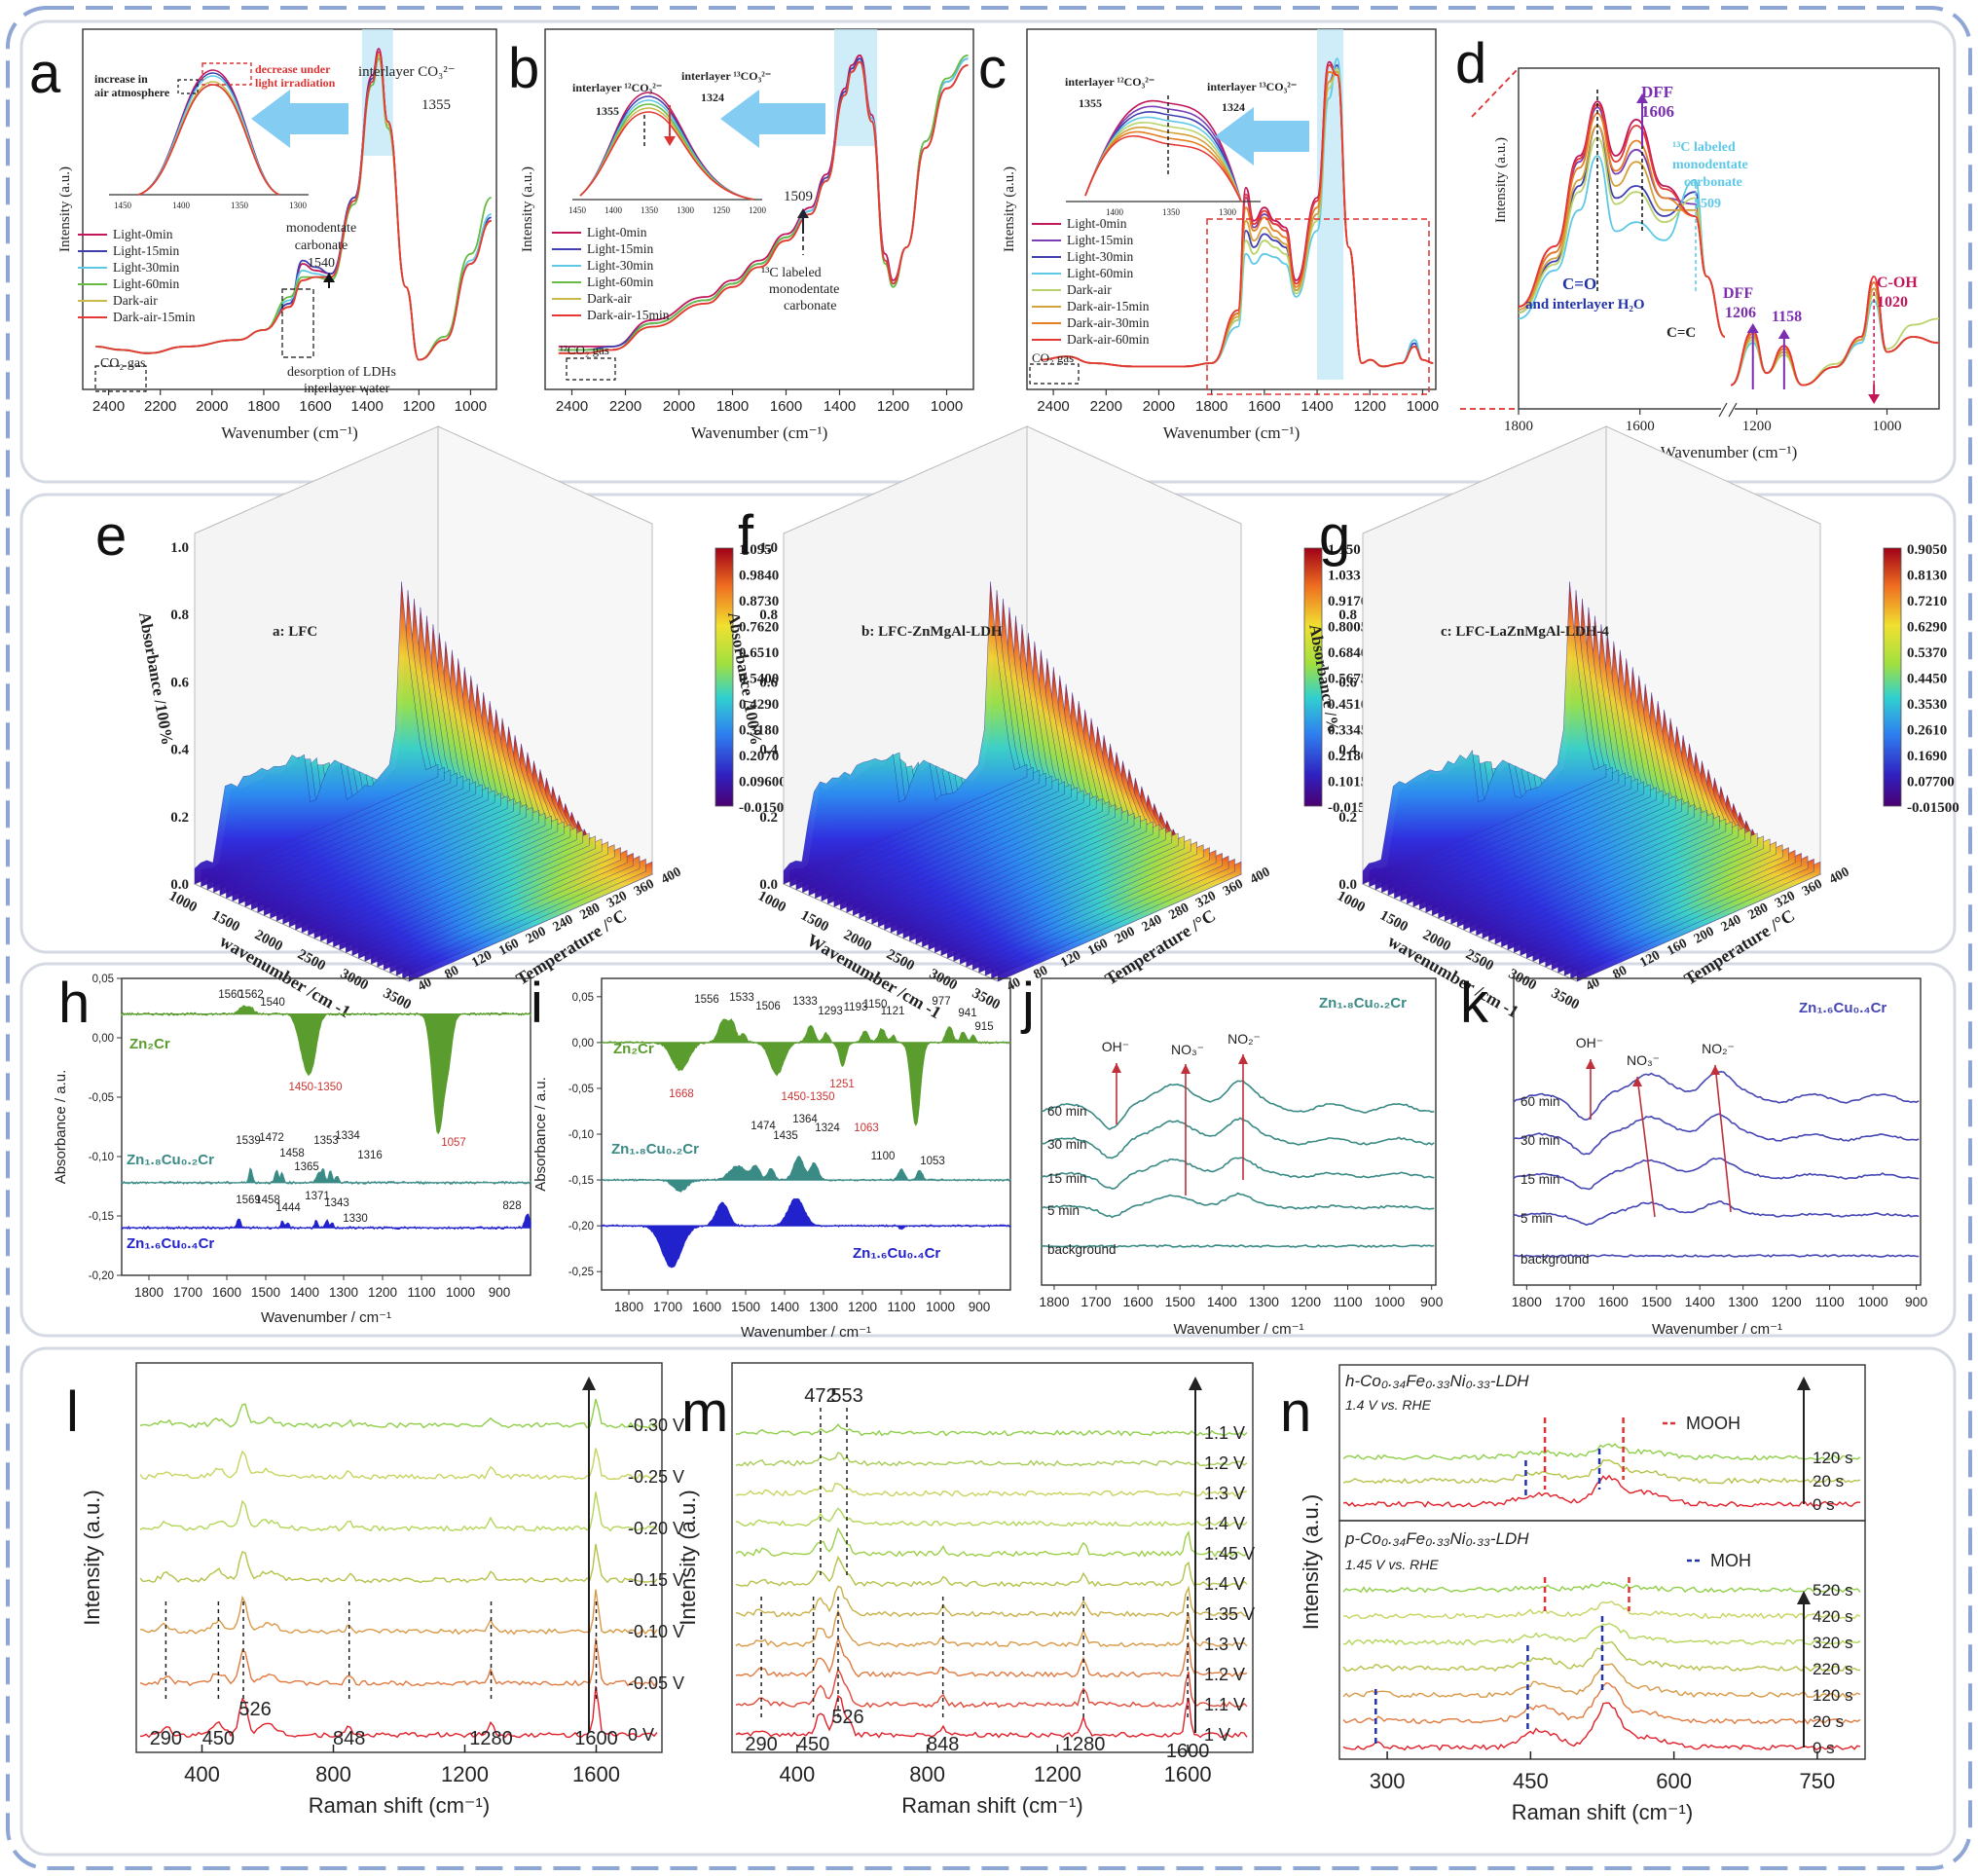 Image resolution: width=1978 pixels, height=1876 pixels. I want to click on annotation: 1158, so click(1787, 317).